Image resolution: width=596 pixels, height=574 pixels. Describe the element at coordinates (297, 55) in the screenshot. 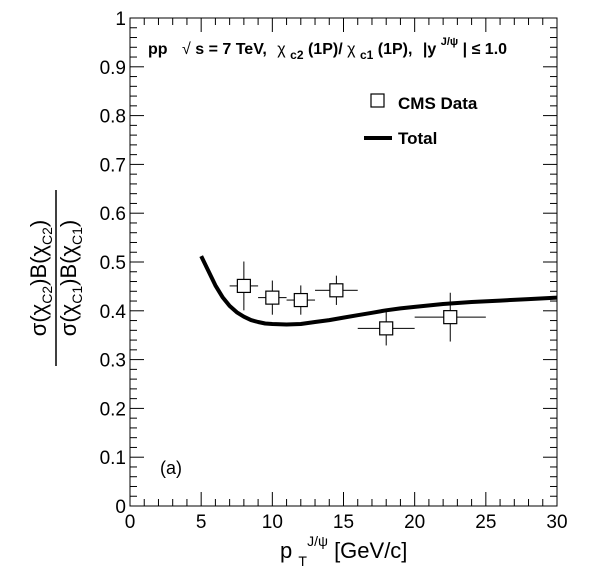

I see `title-sub-c2: c2` at that location.